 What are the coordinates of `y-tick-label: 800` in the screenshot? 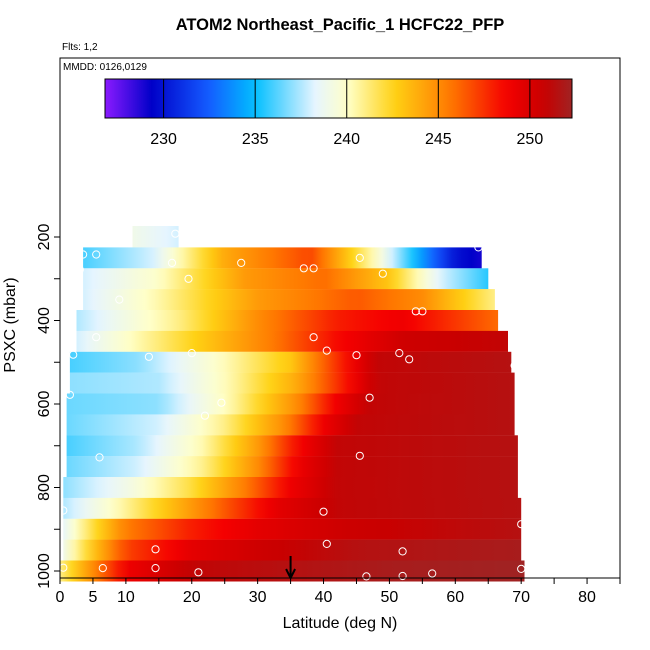 It's located at (44, 487).